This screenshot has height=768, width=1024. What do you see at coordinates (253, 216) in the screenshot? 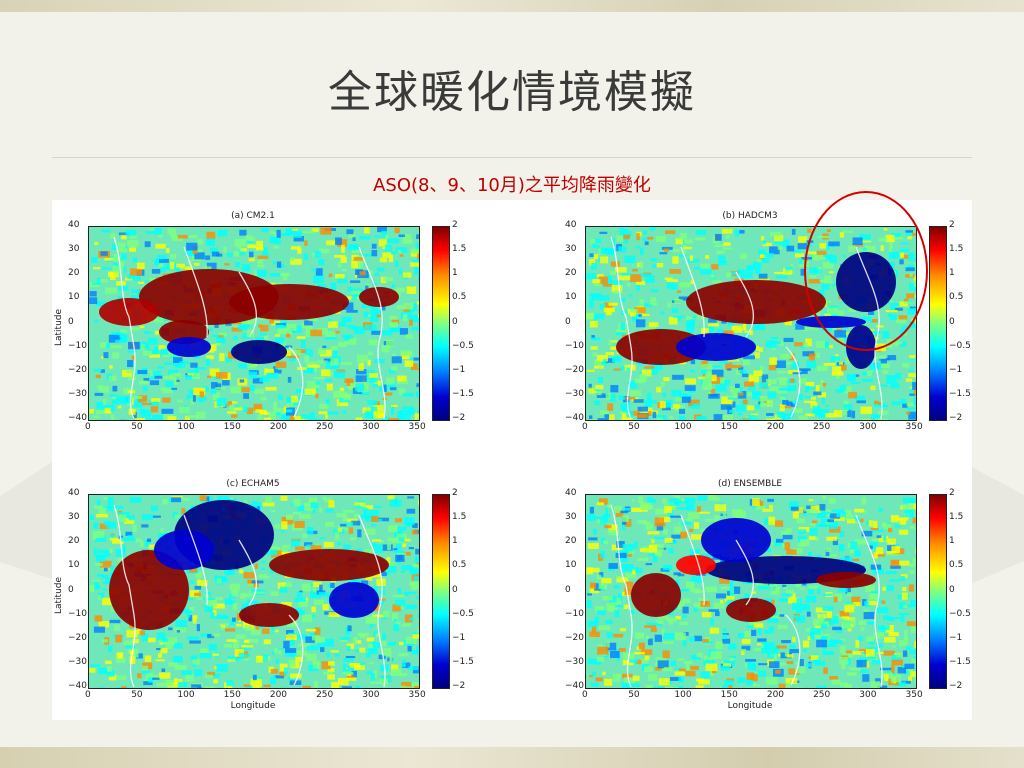
I see `panel-title: (a) CM2.1` at bounding box center [253, 216].